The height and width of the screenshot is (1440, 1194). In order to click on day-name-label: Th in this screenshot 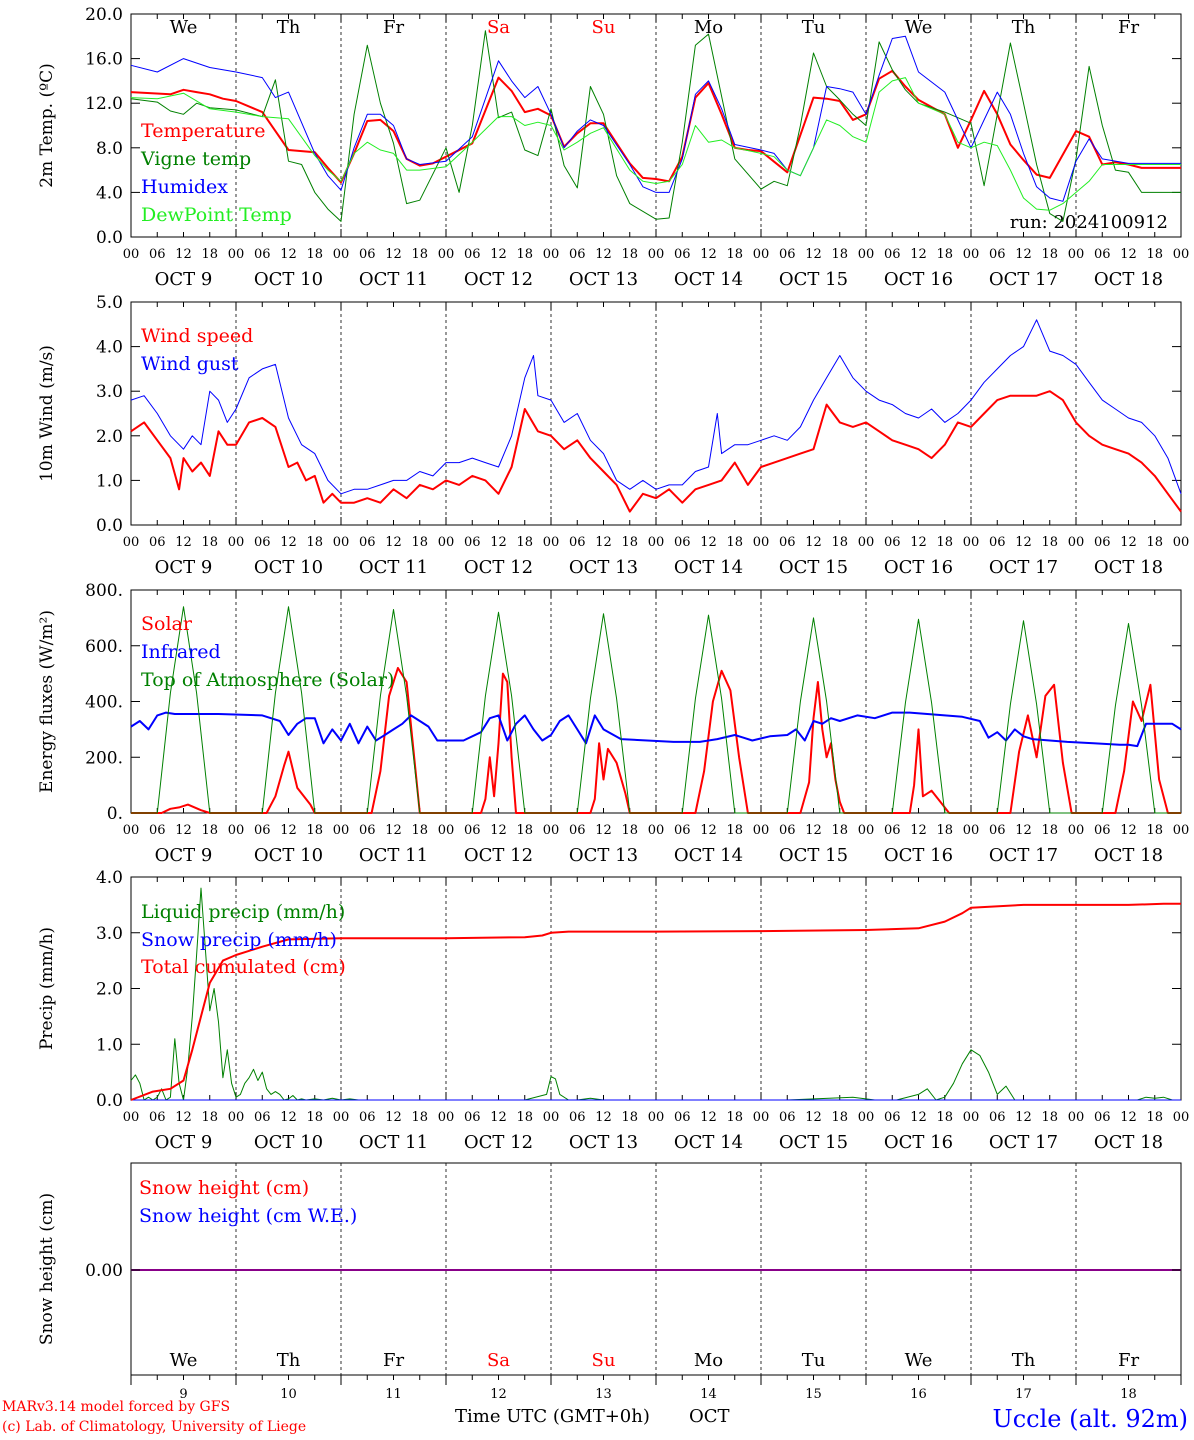, I will do `click(1024, 1360)`.